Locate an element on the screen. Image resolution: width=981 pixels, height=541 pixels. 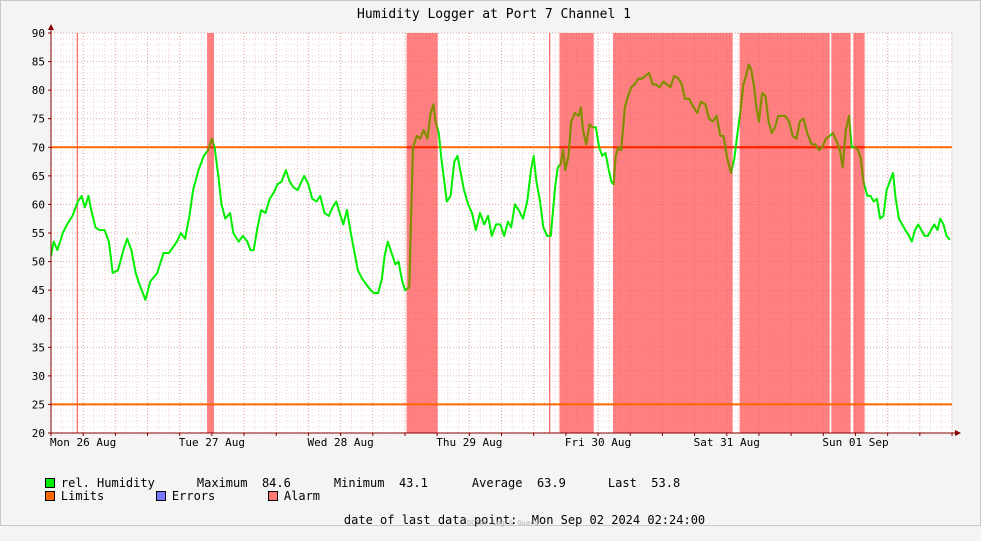
legend-row-2-errors: Errors is located at coordinates (171, 496).